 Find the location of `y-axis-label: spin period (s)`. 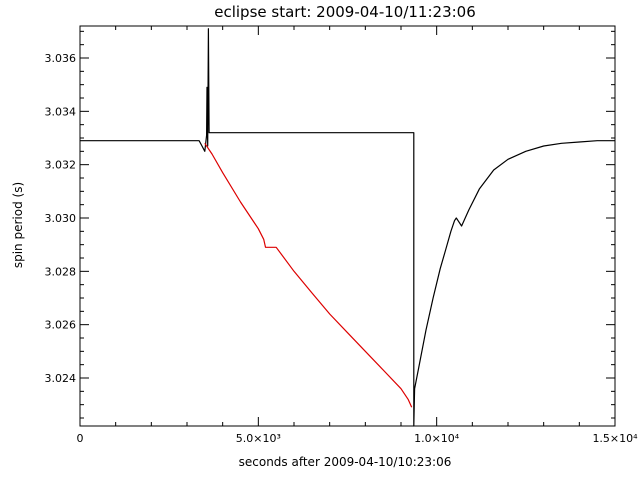

y-axis-label: spin period (s) is located at coordinates (18, 225).